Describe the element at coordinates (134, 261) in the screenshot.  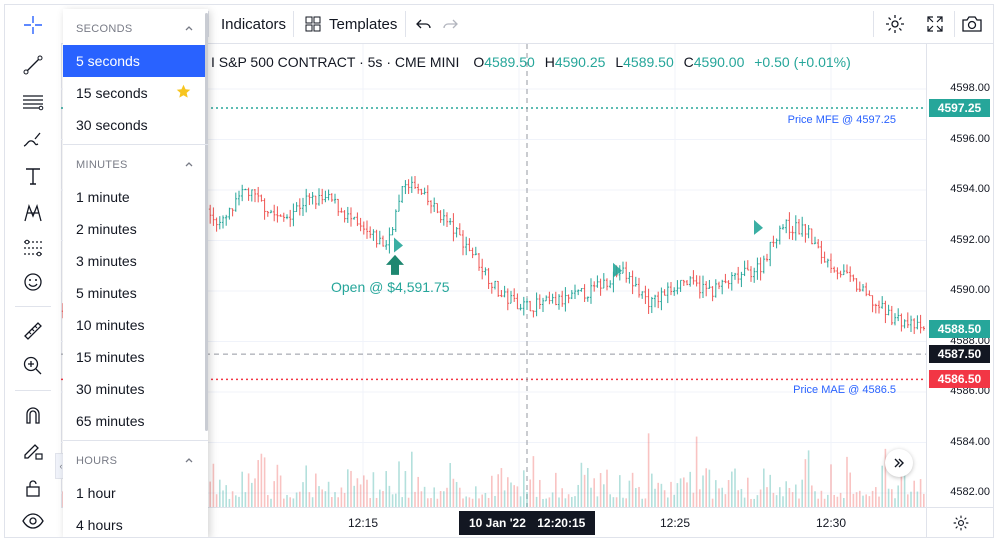
I see `interval-option: 3 minutes` at that location.